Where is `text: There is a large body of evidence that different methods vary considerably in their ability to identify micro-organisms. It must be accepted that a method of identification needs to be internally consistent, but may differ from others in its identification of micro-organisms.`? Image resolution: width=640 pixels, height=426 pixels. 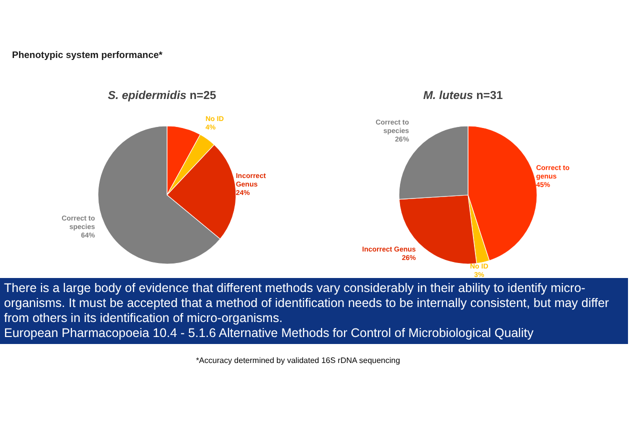
text: There is a large body of evidence that different methods vary considerably in their ability to identify micro-organisms. It must be accepted that a method of identification needs to be internally consistent, but may differ from others in its identification of micro-organisms. is located at coordinates (307, 303).